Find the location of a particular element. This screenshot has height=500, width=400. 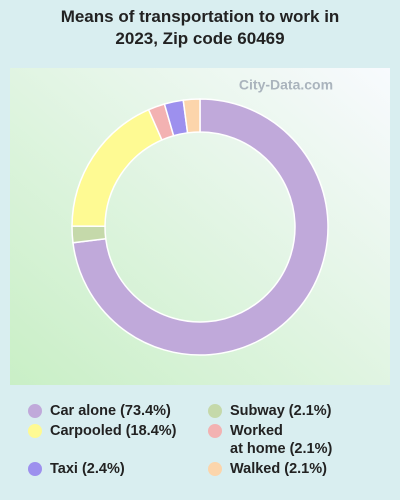

donut-slice is located at coordinates (191, 116).